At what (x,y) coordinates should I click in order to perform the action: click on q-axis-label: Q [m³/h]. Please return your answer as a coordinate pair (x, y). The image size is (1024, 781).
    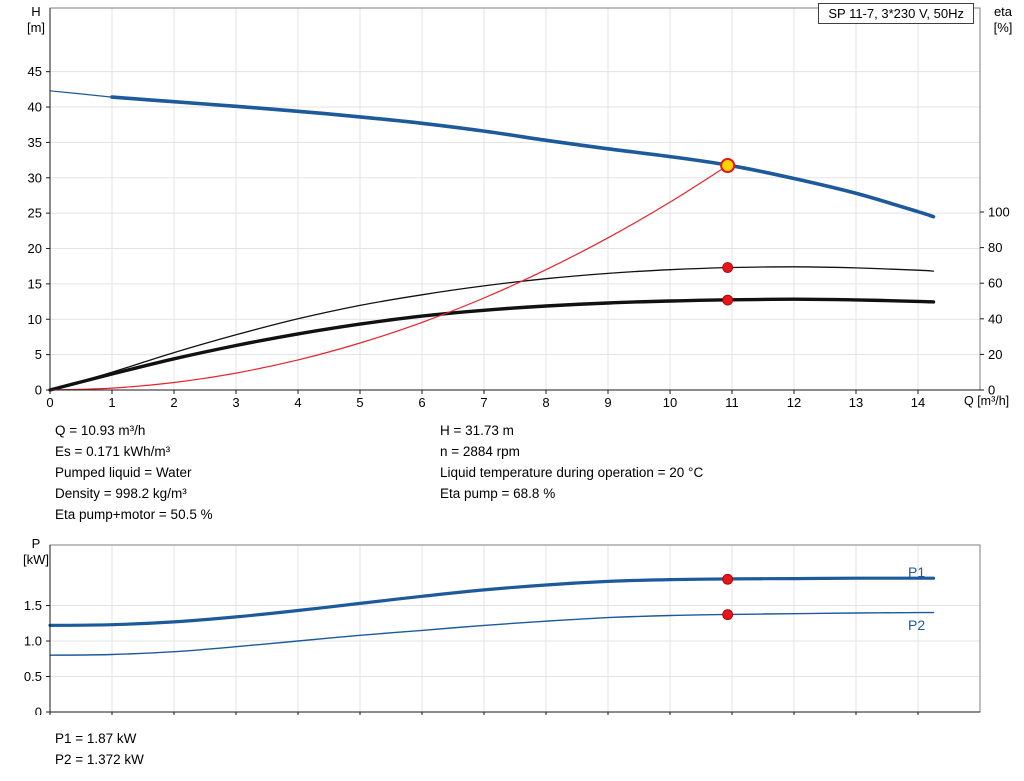
    Looking at the image, I should click on (987, 401).